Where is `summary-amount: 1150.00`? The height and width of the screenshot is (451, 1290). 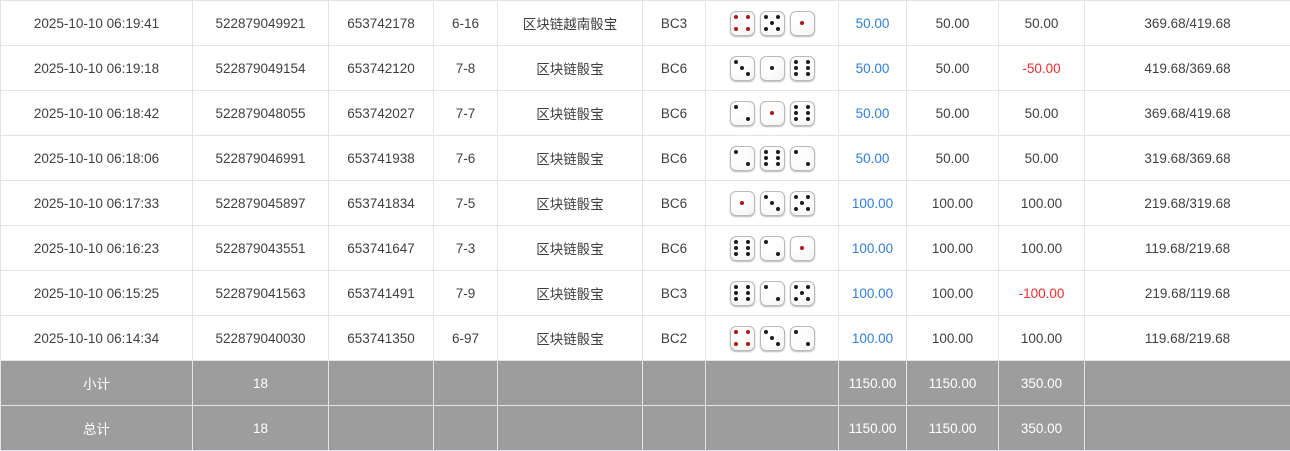
summary-amount: 1150.00 is located at coordinates (873, 383).